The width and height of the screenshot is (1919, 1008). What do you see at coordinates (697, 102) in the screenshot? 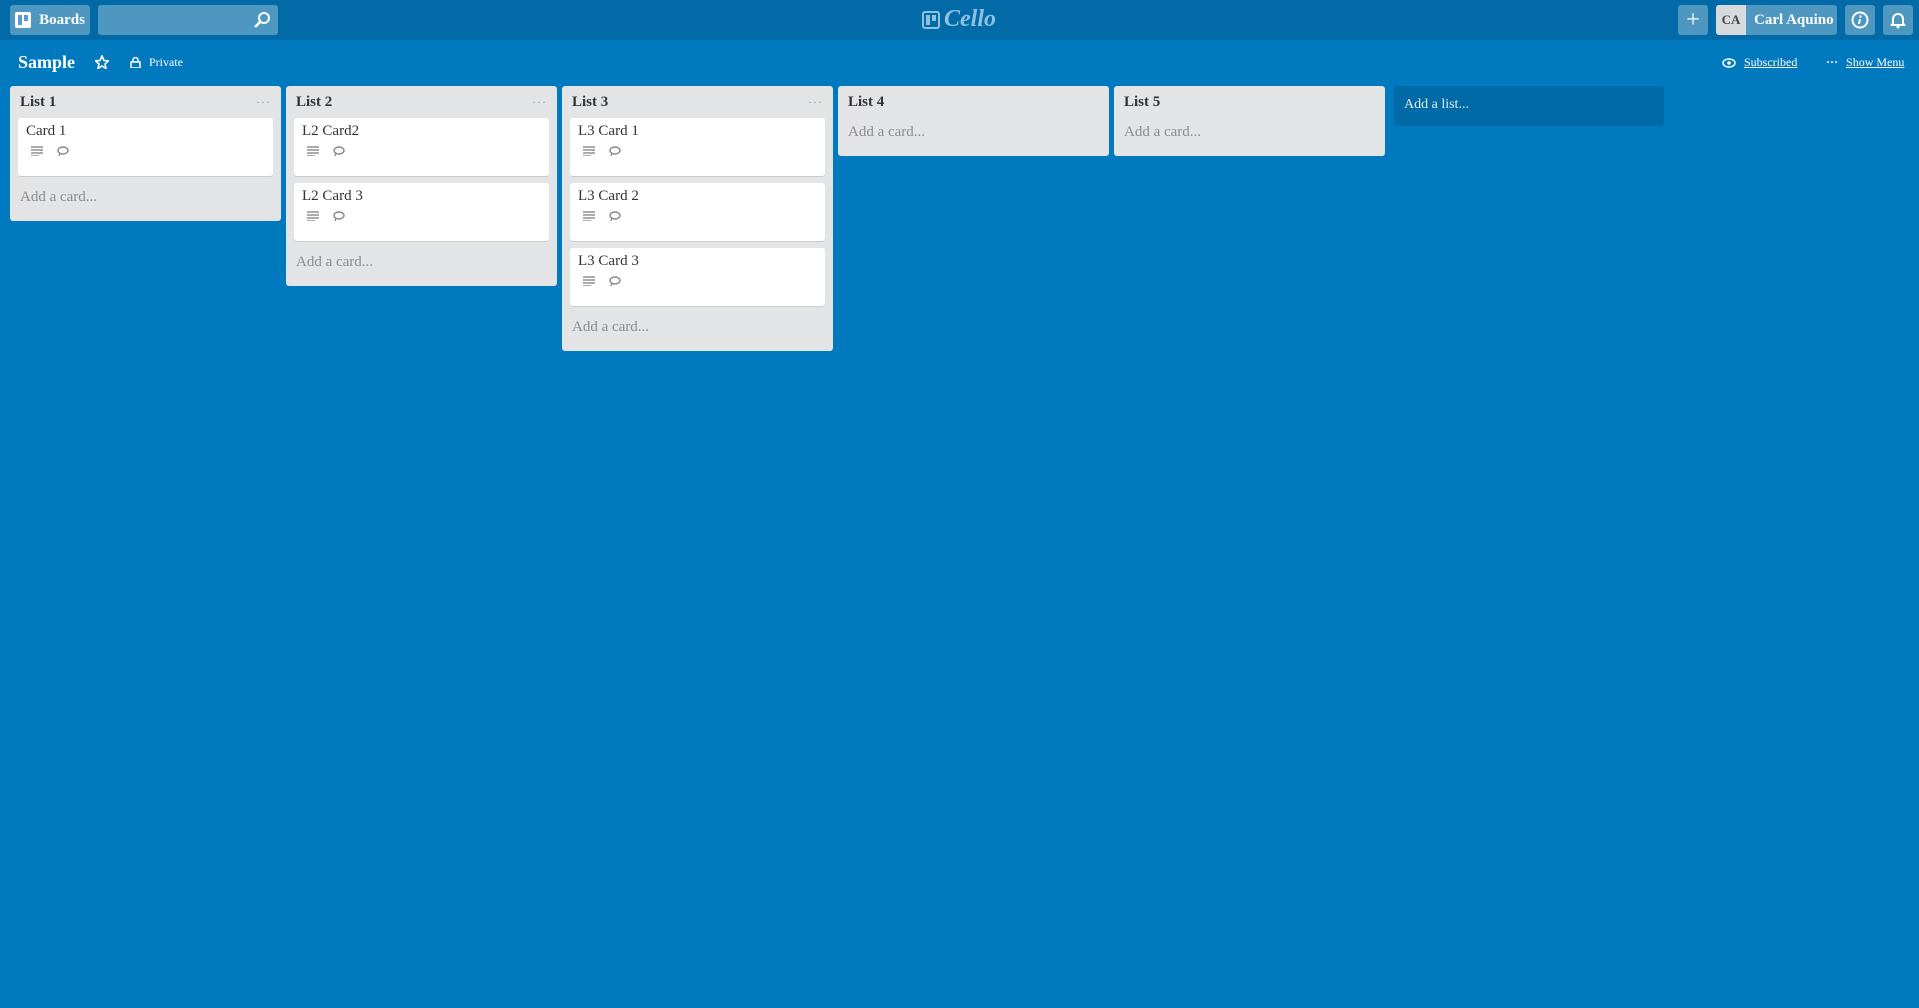
I see `list-header: List 3 ···` at bounding box center [697, 102].